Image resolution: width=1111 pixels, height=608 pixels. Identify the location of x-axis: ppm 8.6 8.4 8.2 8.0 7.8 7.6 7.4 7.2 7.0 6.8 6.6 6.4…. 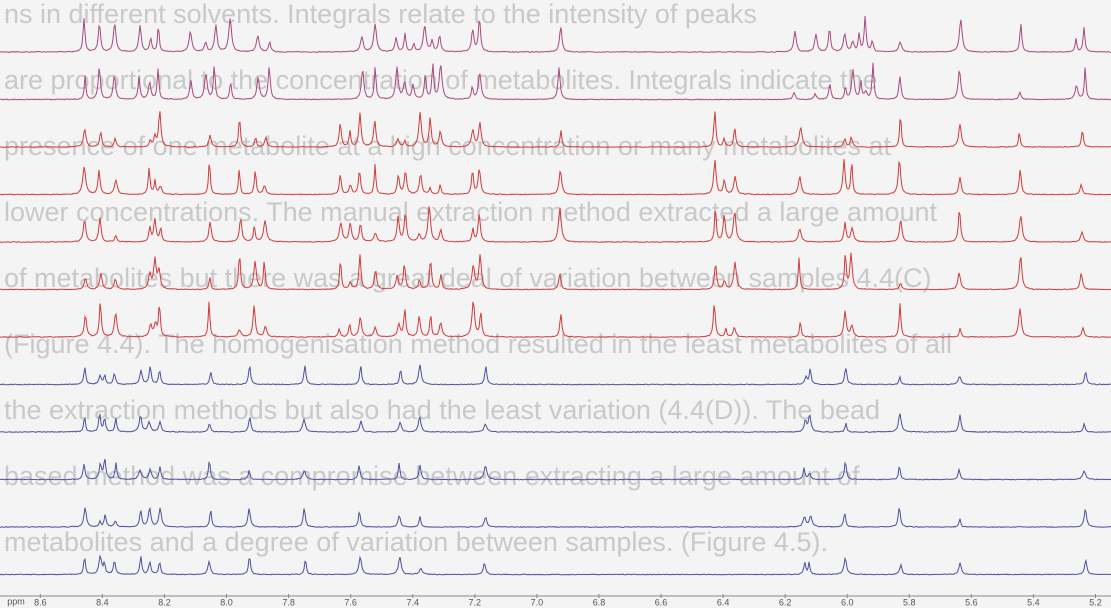
(555, 600).